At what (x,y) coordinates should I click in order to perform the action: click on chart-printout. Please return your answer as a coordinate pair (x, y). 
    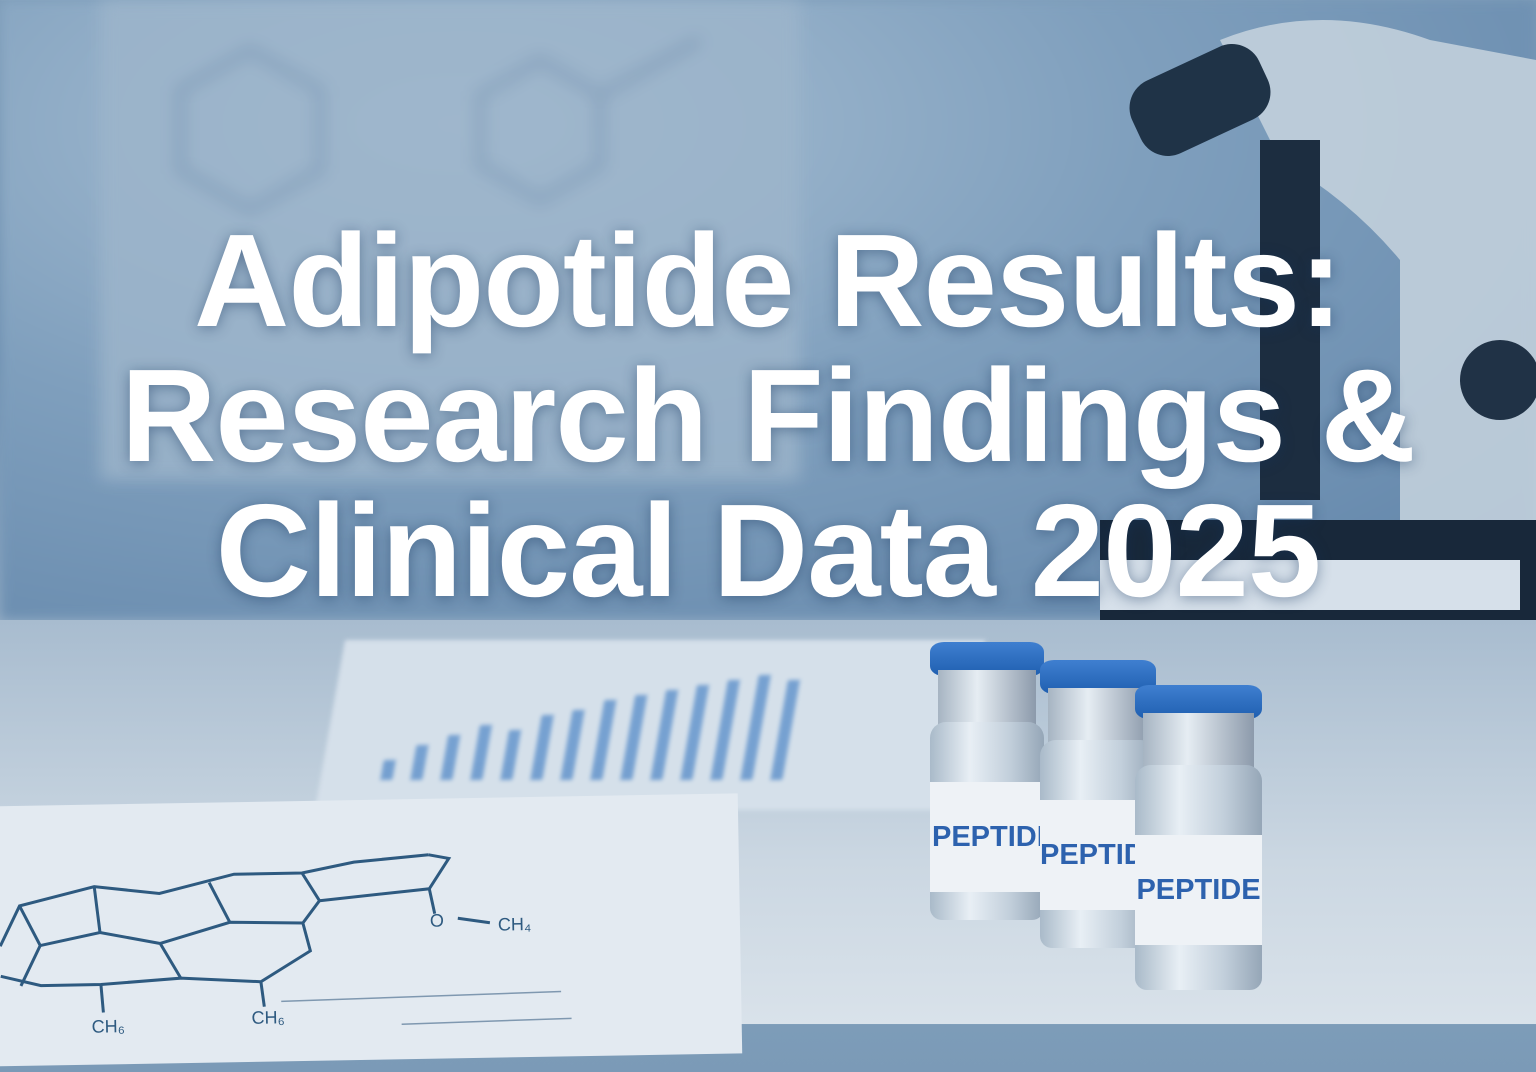
    Looking at the image, I should click on (650, 725).